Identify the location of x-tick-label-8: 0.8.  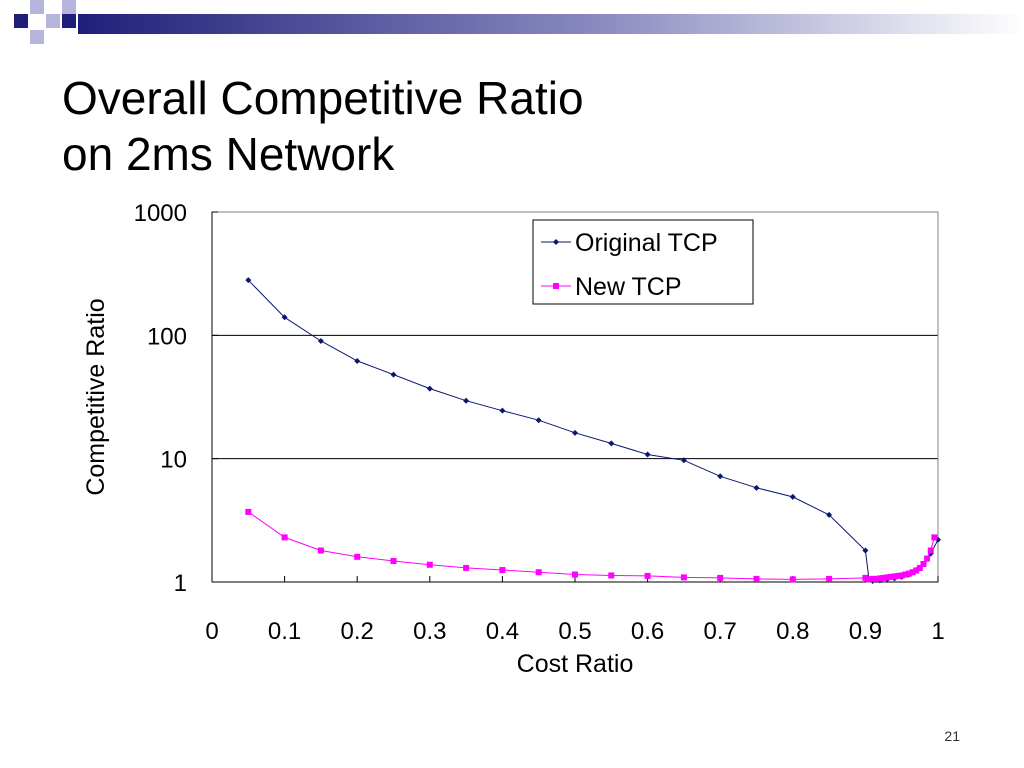
(792, 631).